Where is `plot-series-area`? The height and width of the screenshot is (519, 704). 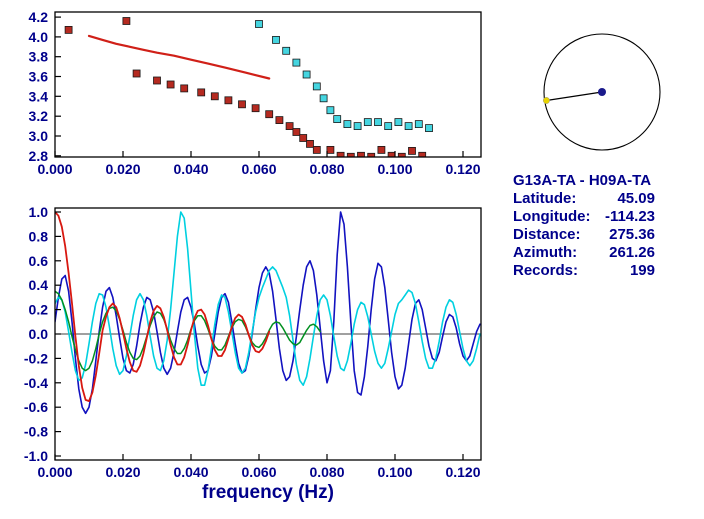 plot-series-area is located at coordinates (248, 87).